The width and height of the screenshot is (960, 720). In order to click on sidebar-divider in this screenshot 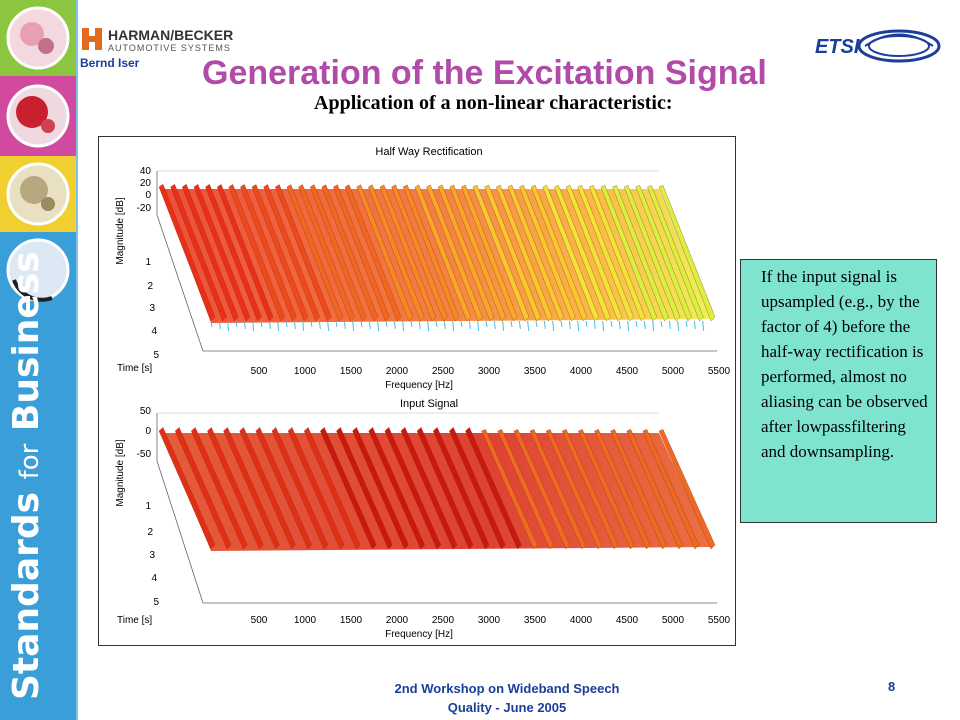, I will do `click(77, 360)`.